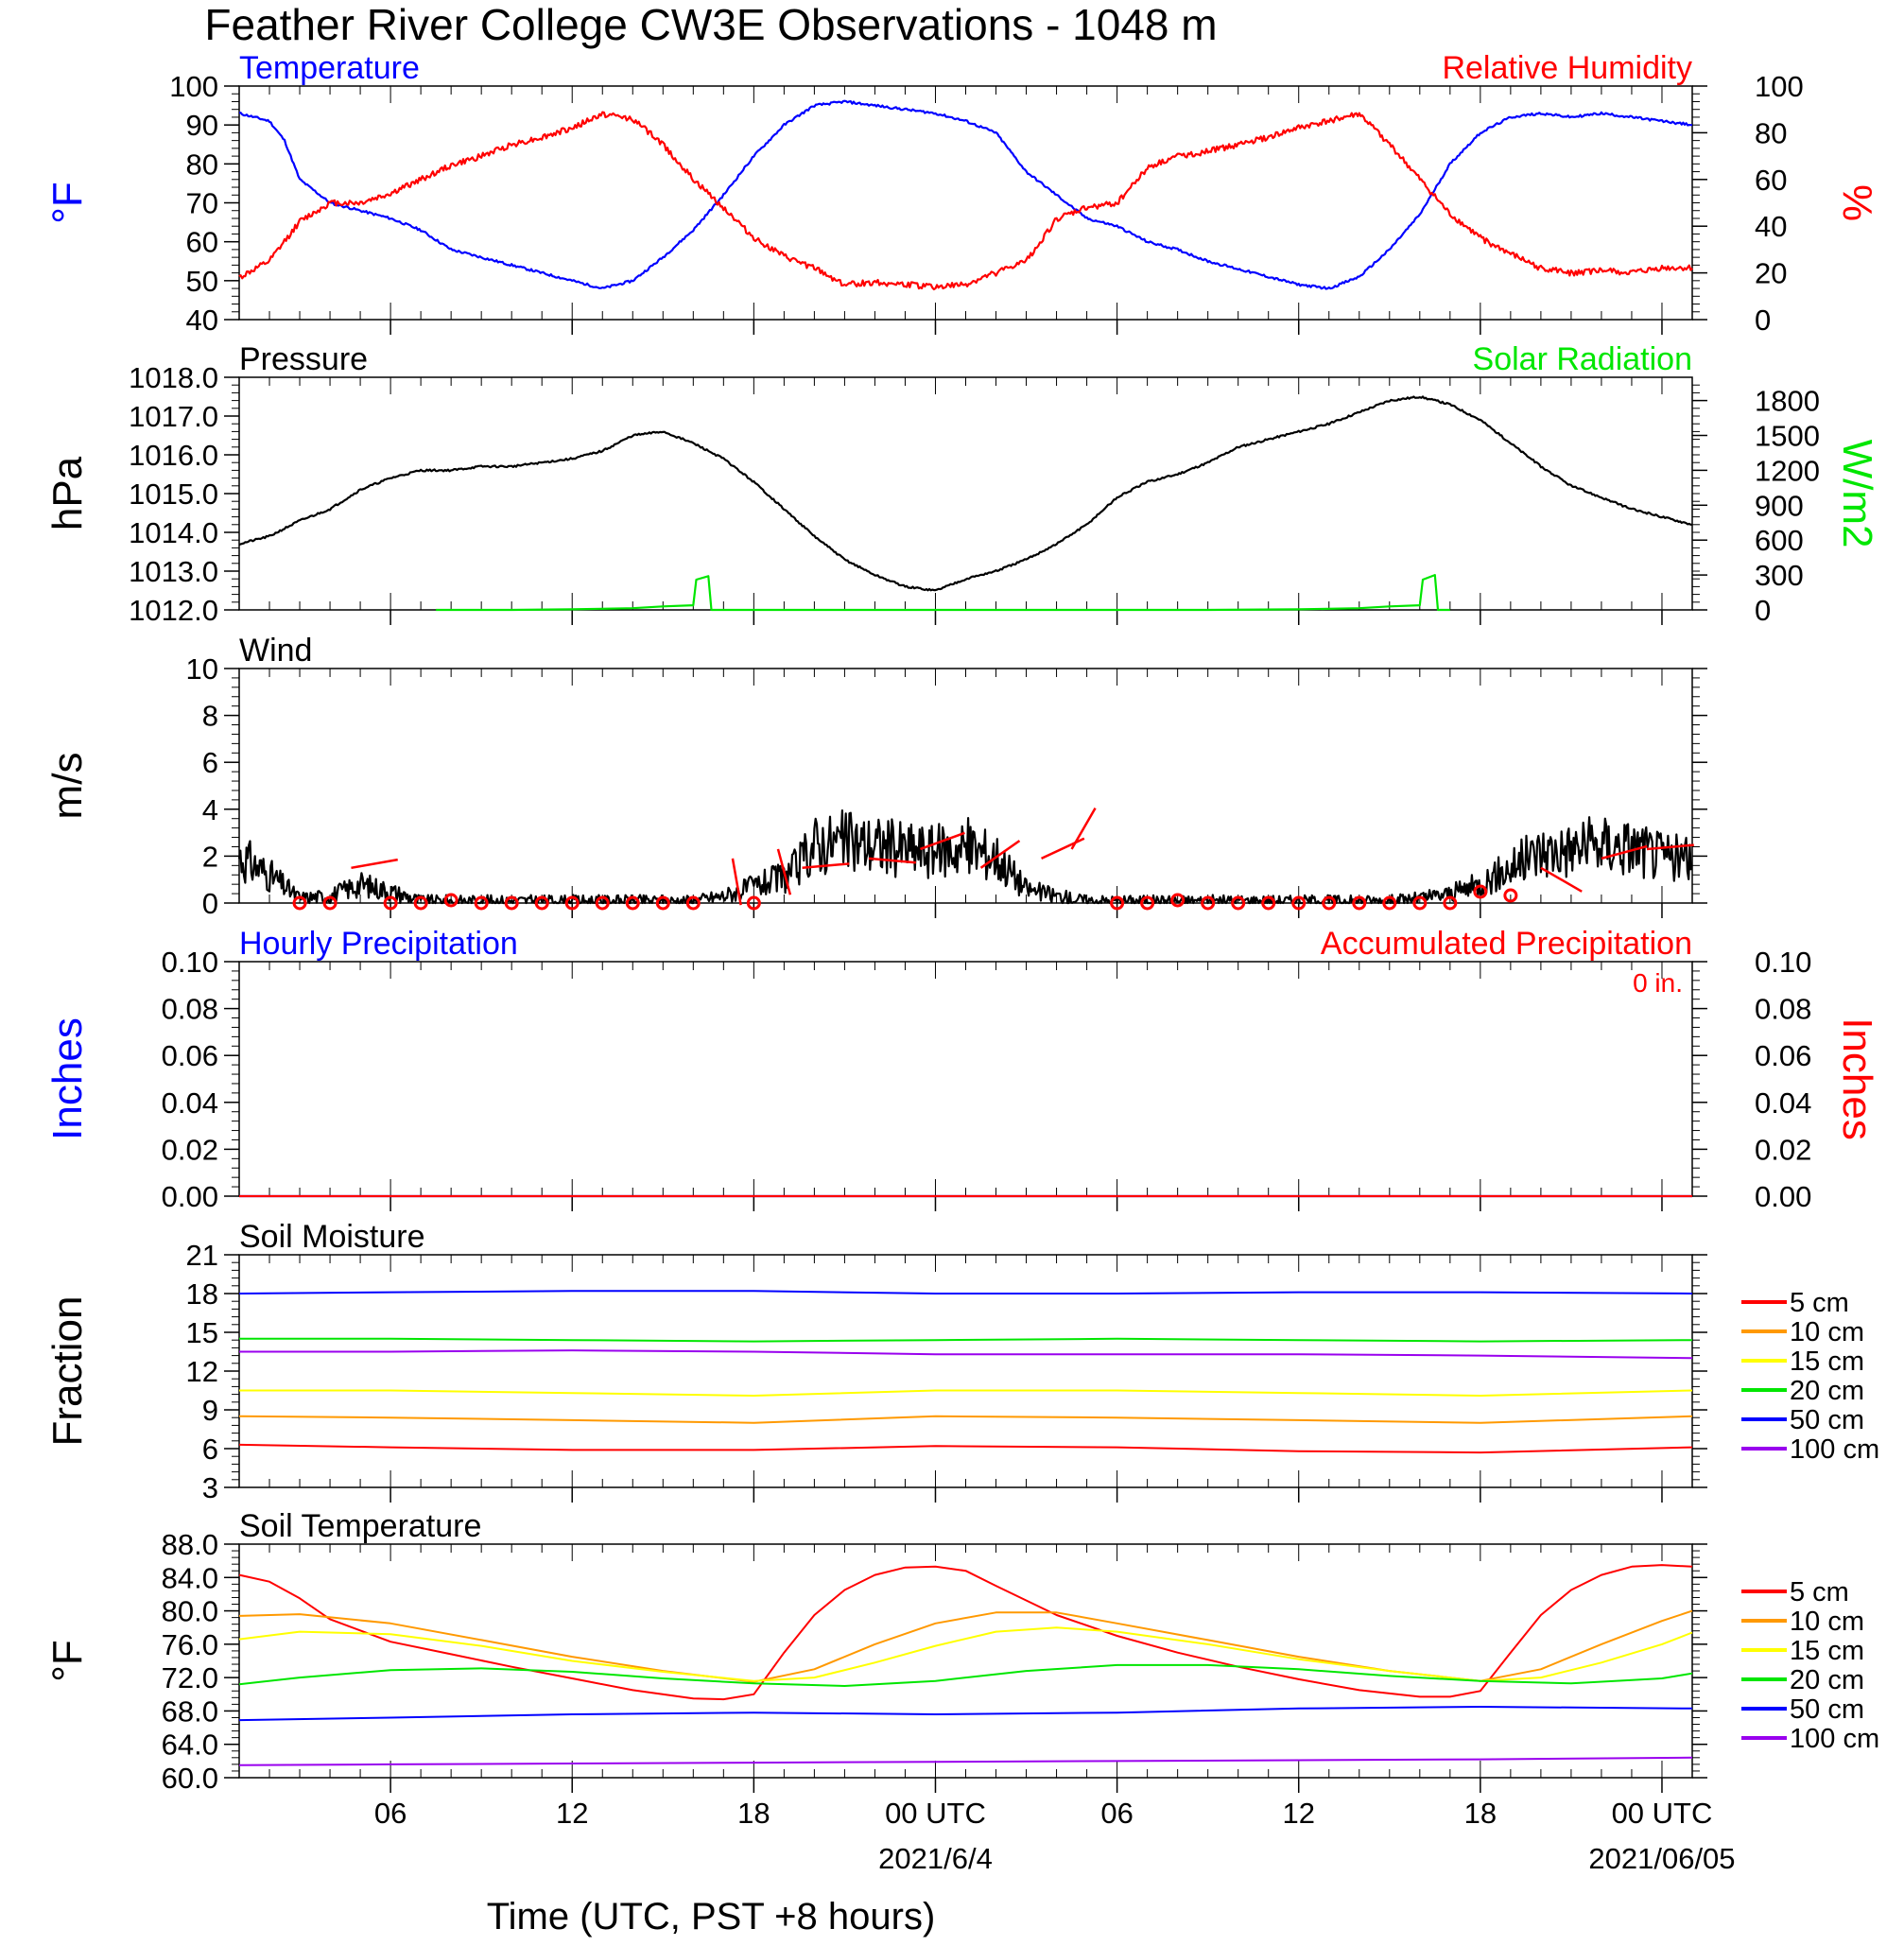 Image resolution: width=1904 pixels, height=1946 pixels. What do you see at coordinates (390, 1814) in the screenshot?
I see `x-tick-label: 06` at bounding box center [390, 1814].